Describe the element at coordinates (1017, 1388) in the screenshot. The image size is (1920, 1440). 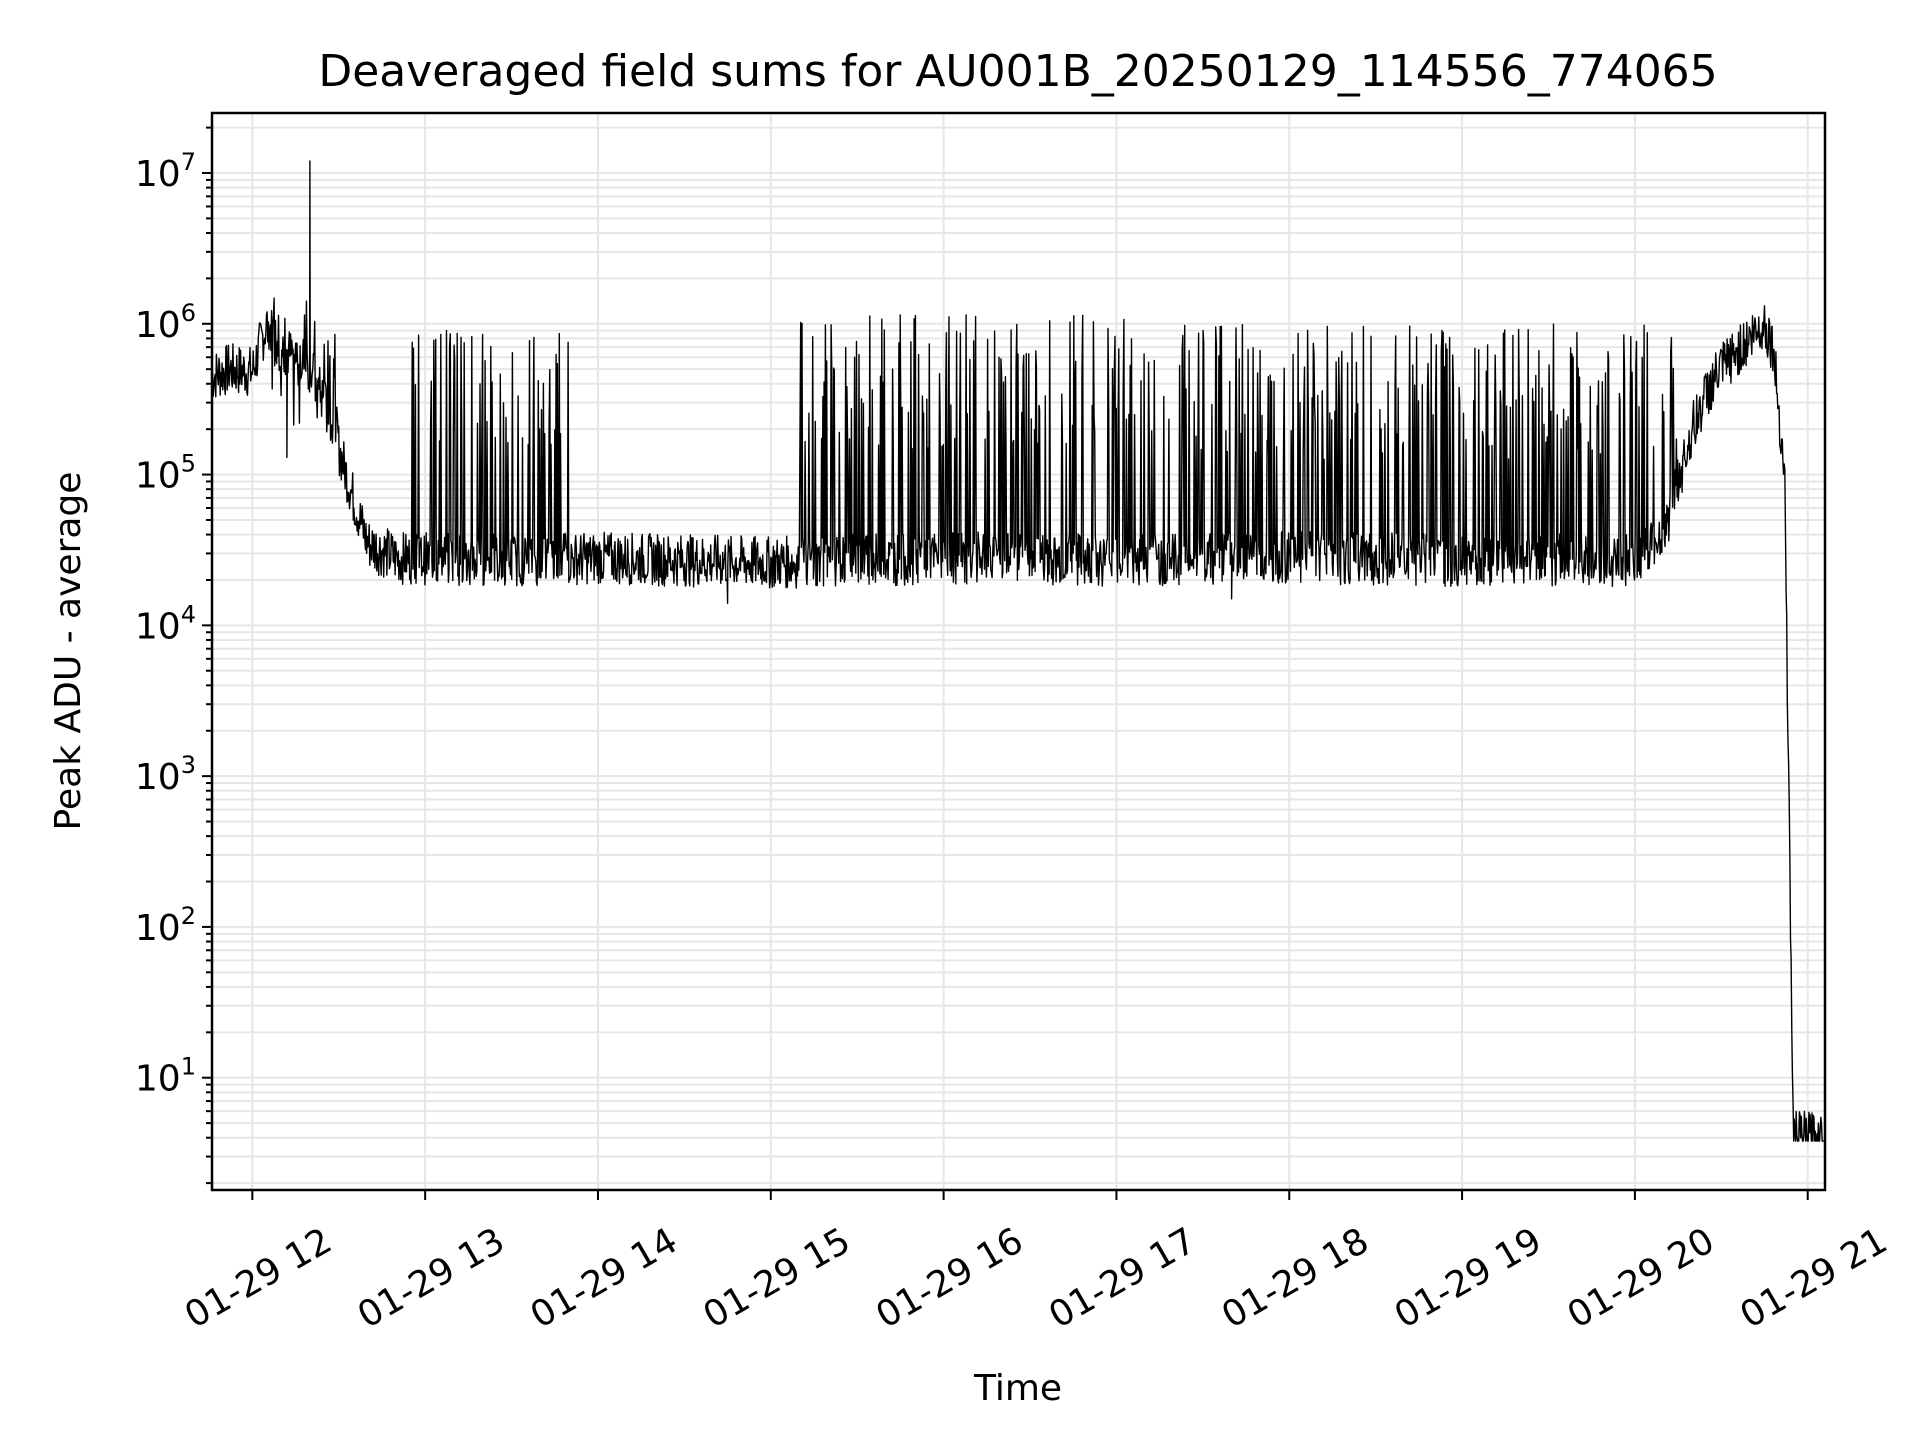
I see `x-axis-label: Time` at that location.